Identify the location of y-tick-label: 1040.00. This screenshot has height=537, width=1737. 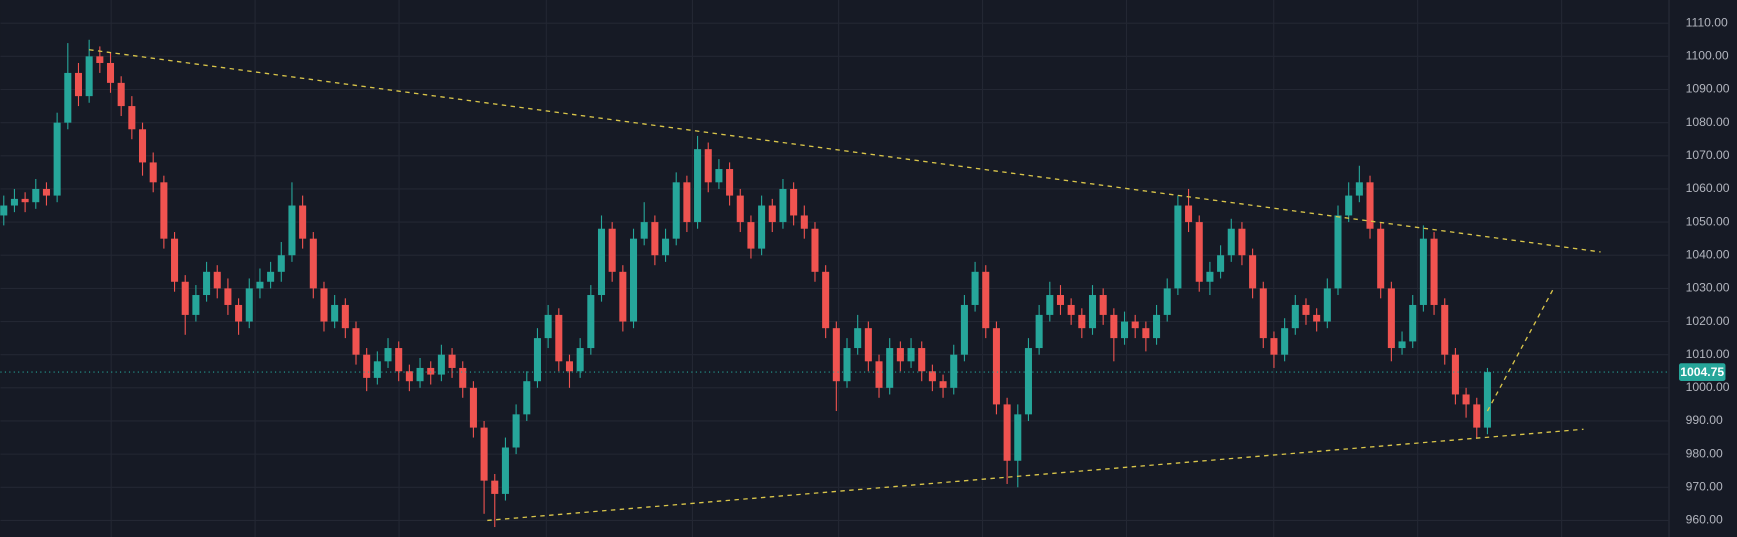
(1708, 254).